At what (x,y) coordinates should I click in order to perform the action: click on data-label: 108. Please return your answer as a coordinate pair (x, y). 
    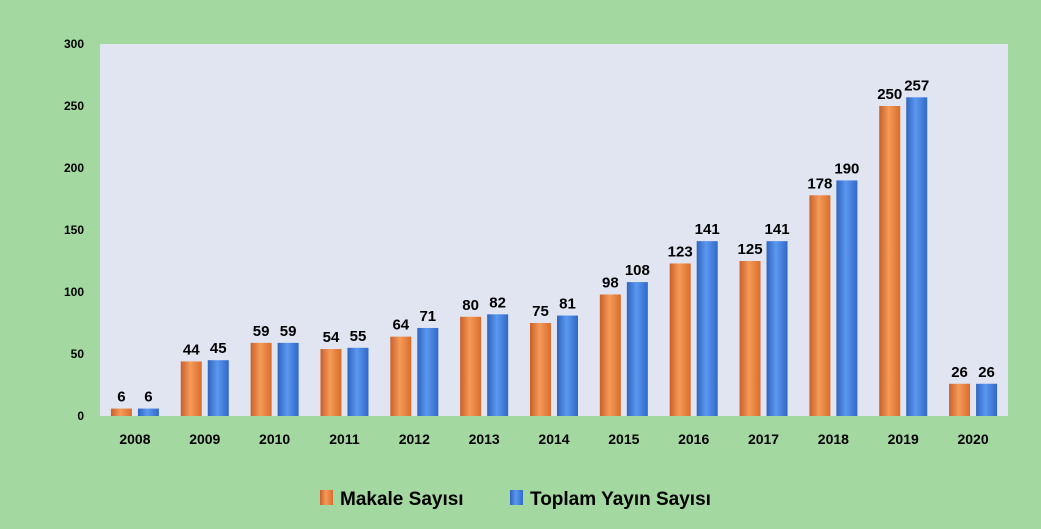
    Looking at the image, I should click on (637, 270).